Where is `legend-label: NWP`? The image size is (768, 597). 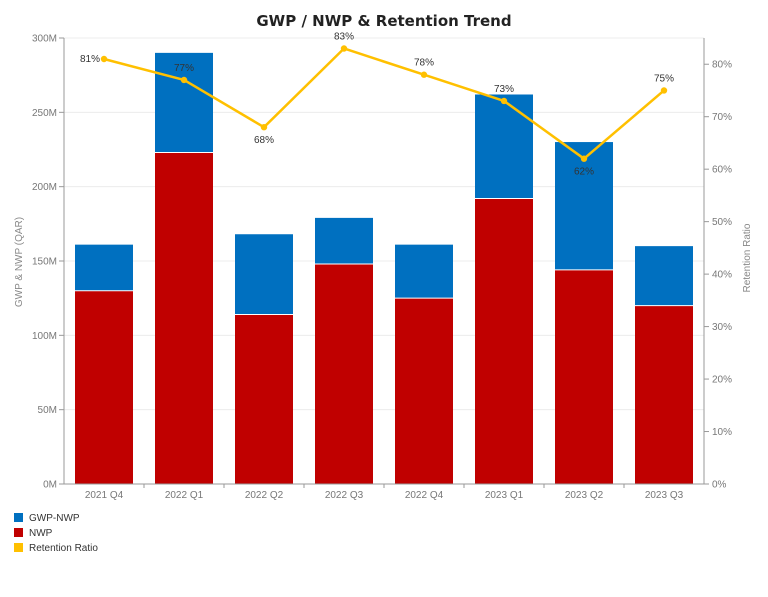 legend-label: NWP is located at coordinates (41, 533).